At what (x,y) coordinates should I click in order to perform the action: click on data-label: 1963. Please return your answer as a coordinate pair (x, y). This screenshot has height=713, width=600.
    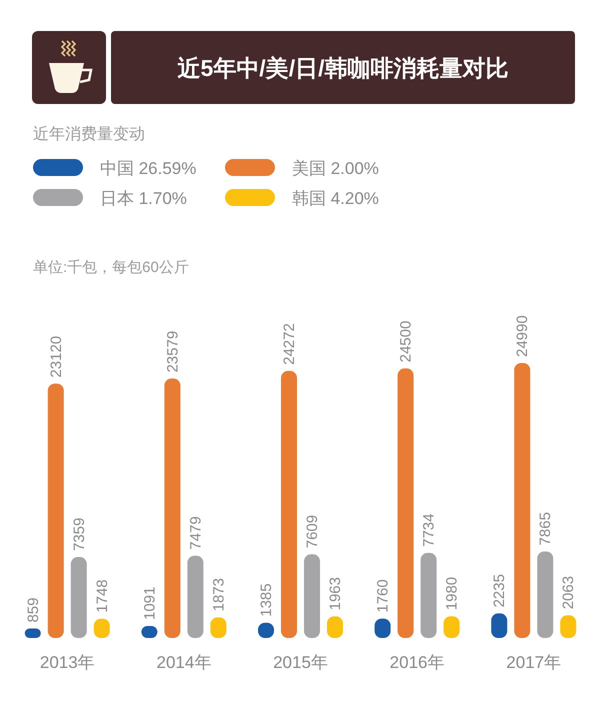
    Looking at the image, I should click on (335, 593).